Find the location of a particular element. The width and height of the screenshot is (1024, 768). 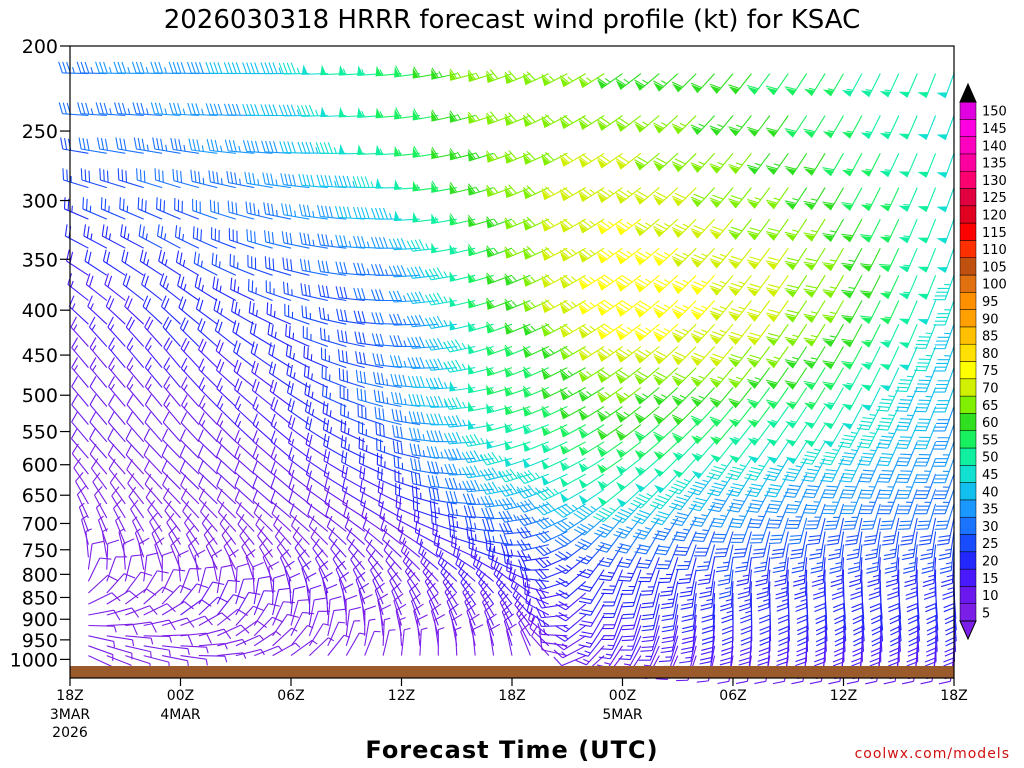

x-tick-date: 5MAR is located at coordinates (622, 715).